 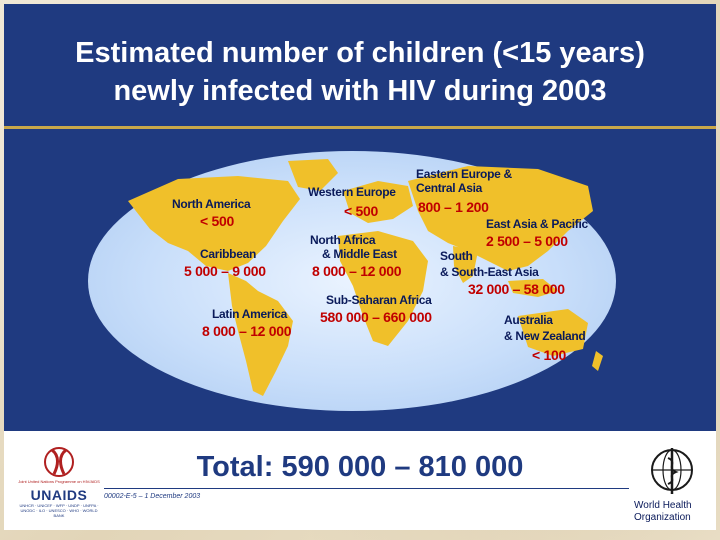 I want to click on greenland-landmass, so click(x=313, y=175).